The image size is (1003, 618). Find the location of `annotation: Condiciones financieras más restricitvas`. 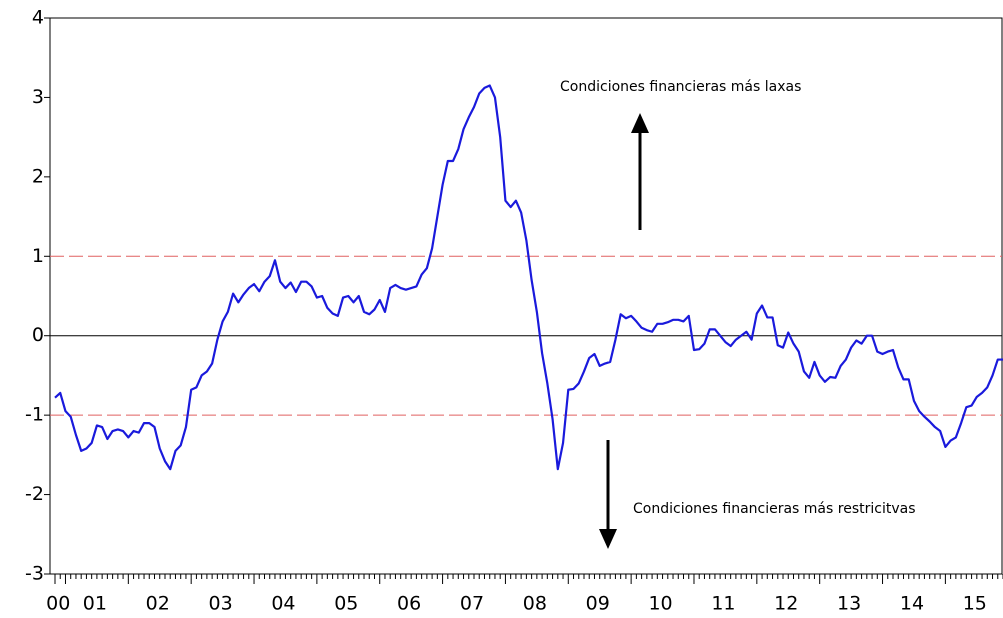

annotation: Condiciones financieras más restricitvas is located at coordinates (774, 509).